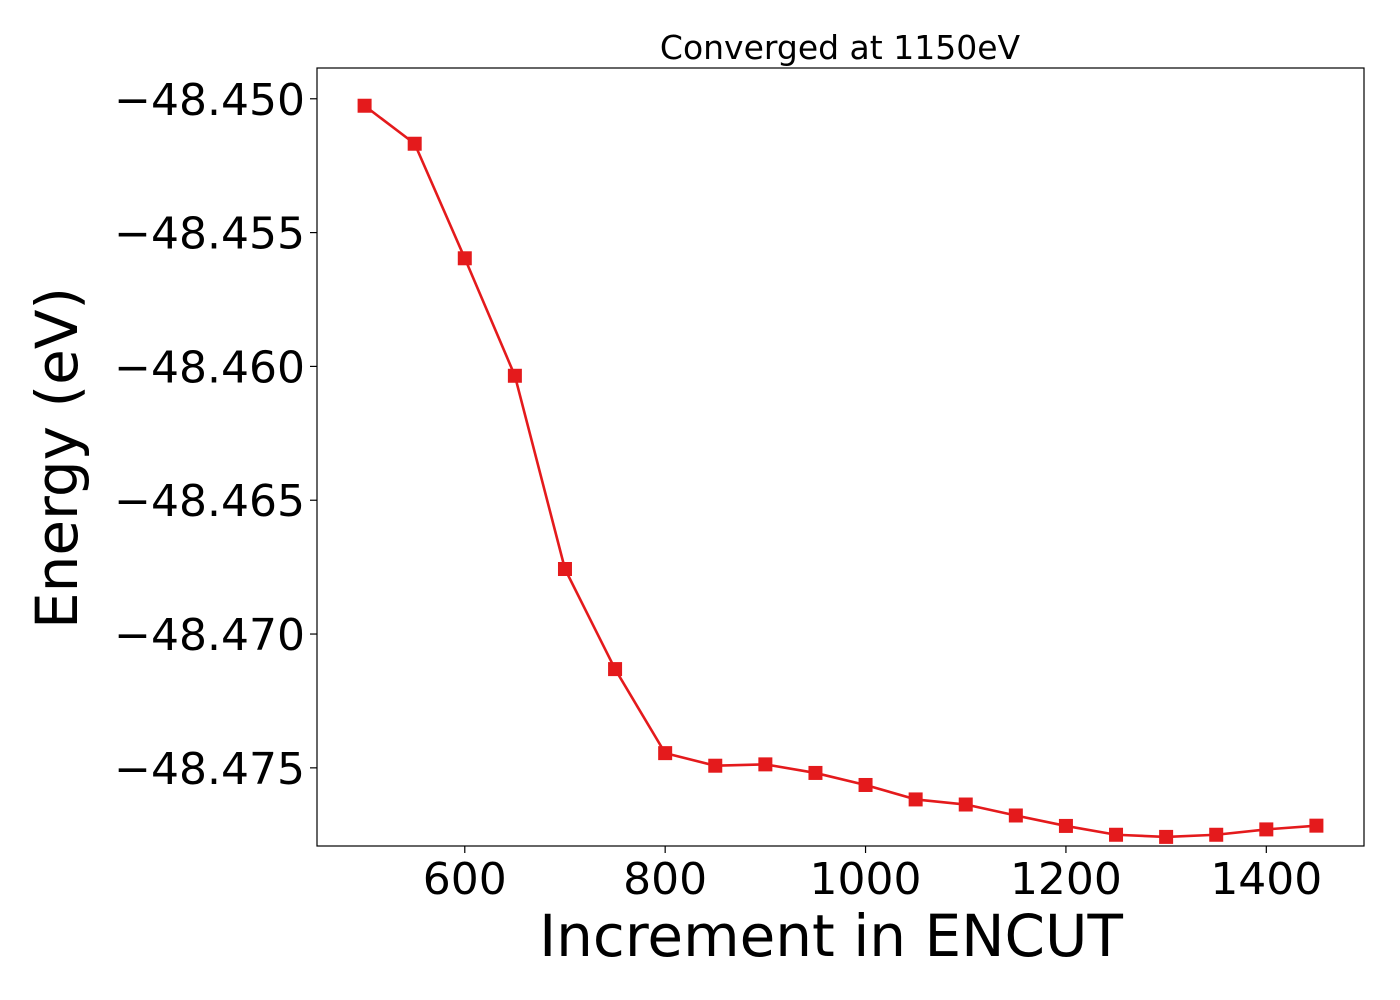  I want to click on y-tick-label: −48.450, so click(209, 100).